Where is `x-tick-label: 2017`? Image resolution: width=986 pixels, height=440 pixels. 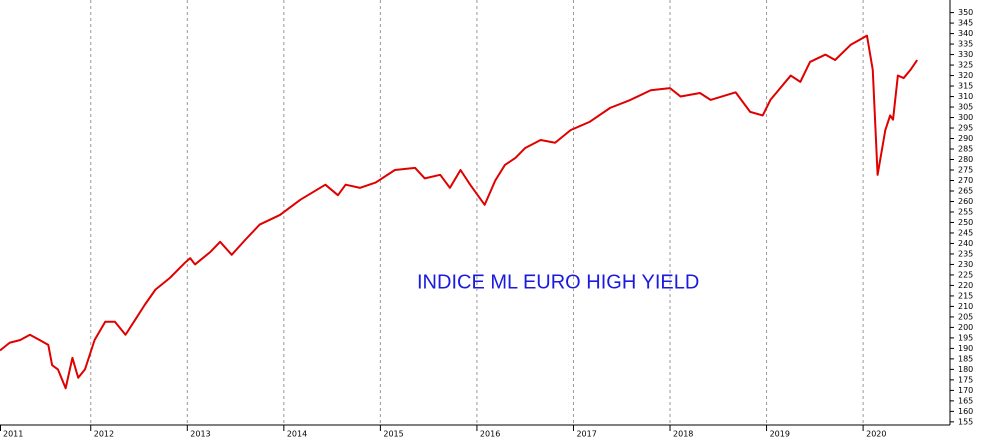 x-tick-label: 2017 is located at coordinates (586, 434).